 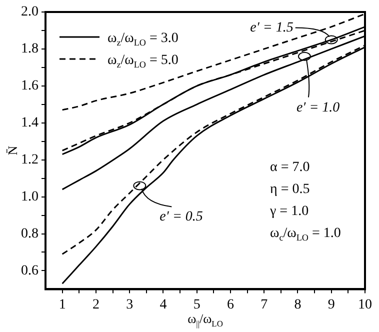 What do you see at coordinates (29, 86) in the screenshot?
I see `y-tick-label: 1.6` at bounding box center [29, 86].